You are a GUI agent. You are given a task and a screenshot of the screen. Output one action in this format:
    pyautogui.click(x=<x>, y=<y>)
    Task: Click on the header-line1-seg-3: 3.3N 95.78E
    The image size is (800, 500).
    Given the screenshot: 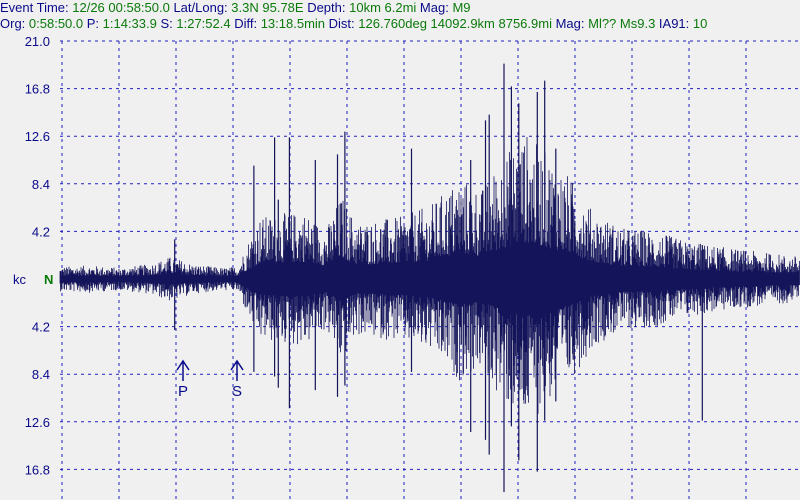 What is the action you would take?
    pyautogui.click(x=267, y=7)
    